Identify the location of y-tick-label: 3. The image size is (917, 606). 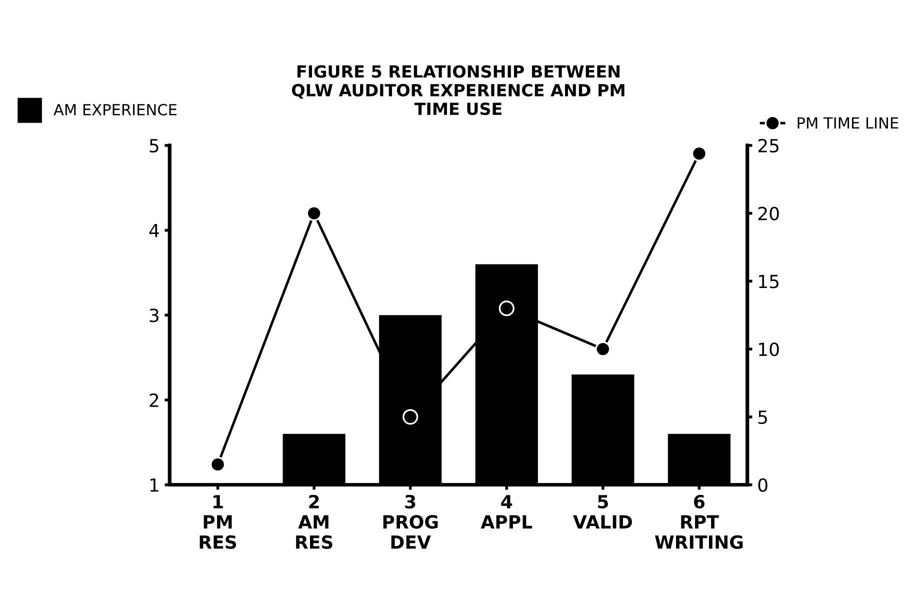
(154, 315).